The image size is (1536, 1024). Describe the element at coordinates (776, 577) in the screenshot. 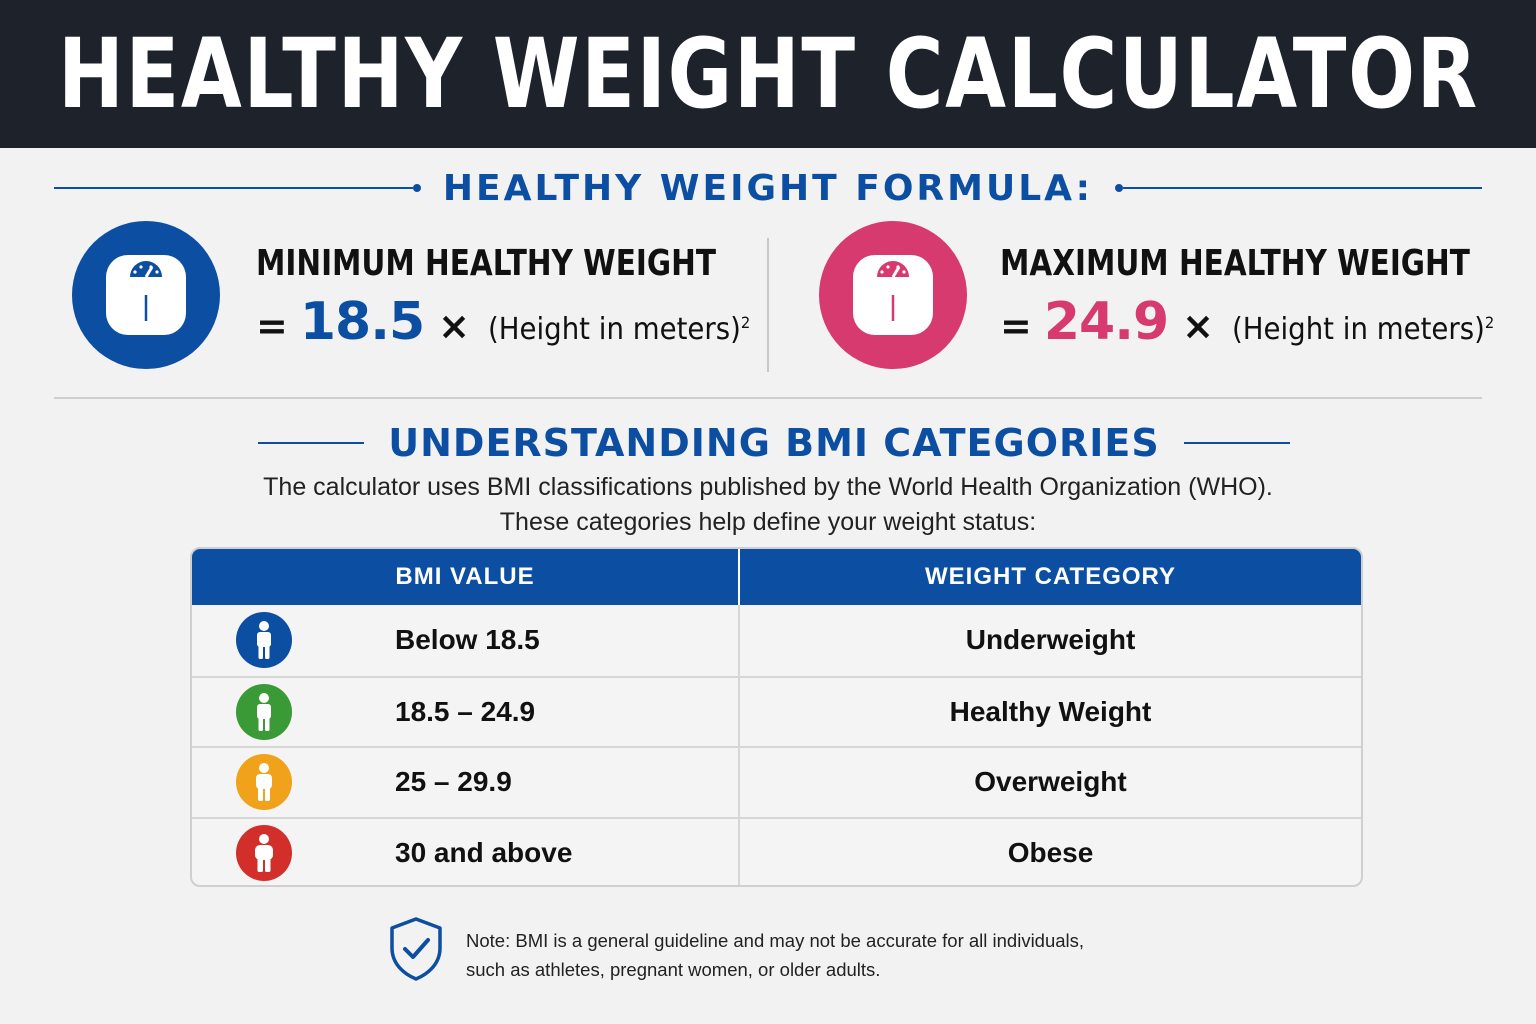

I see `table-header: BMI VALUE WEIGHT CATEGORY` at that location.